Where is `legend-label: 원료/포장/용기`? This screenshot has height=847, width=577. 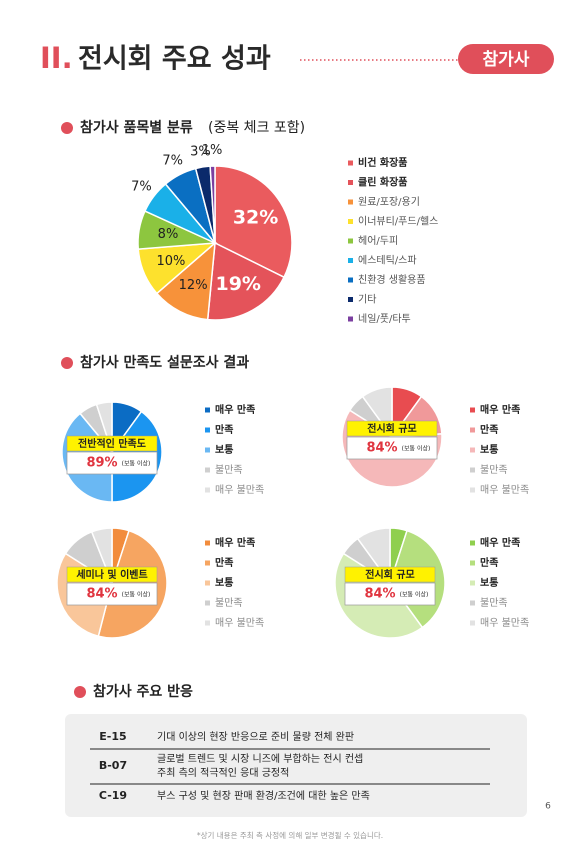 legend-label: 원료/포장/용기 is located at coordinates (389, 202).